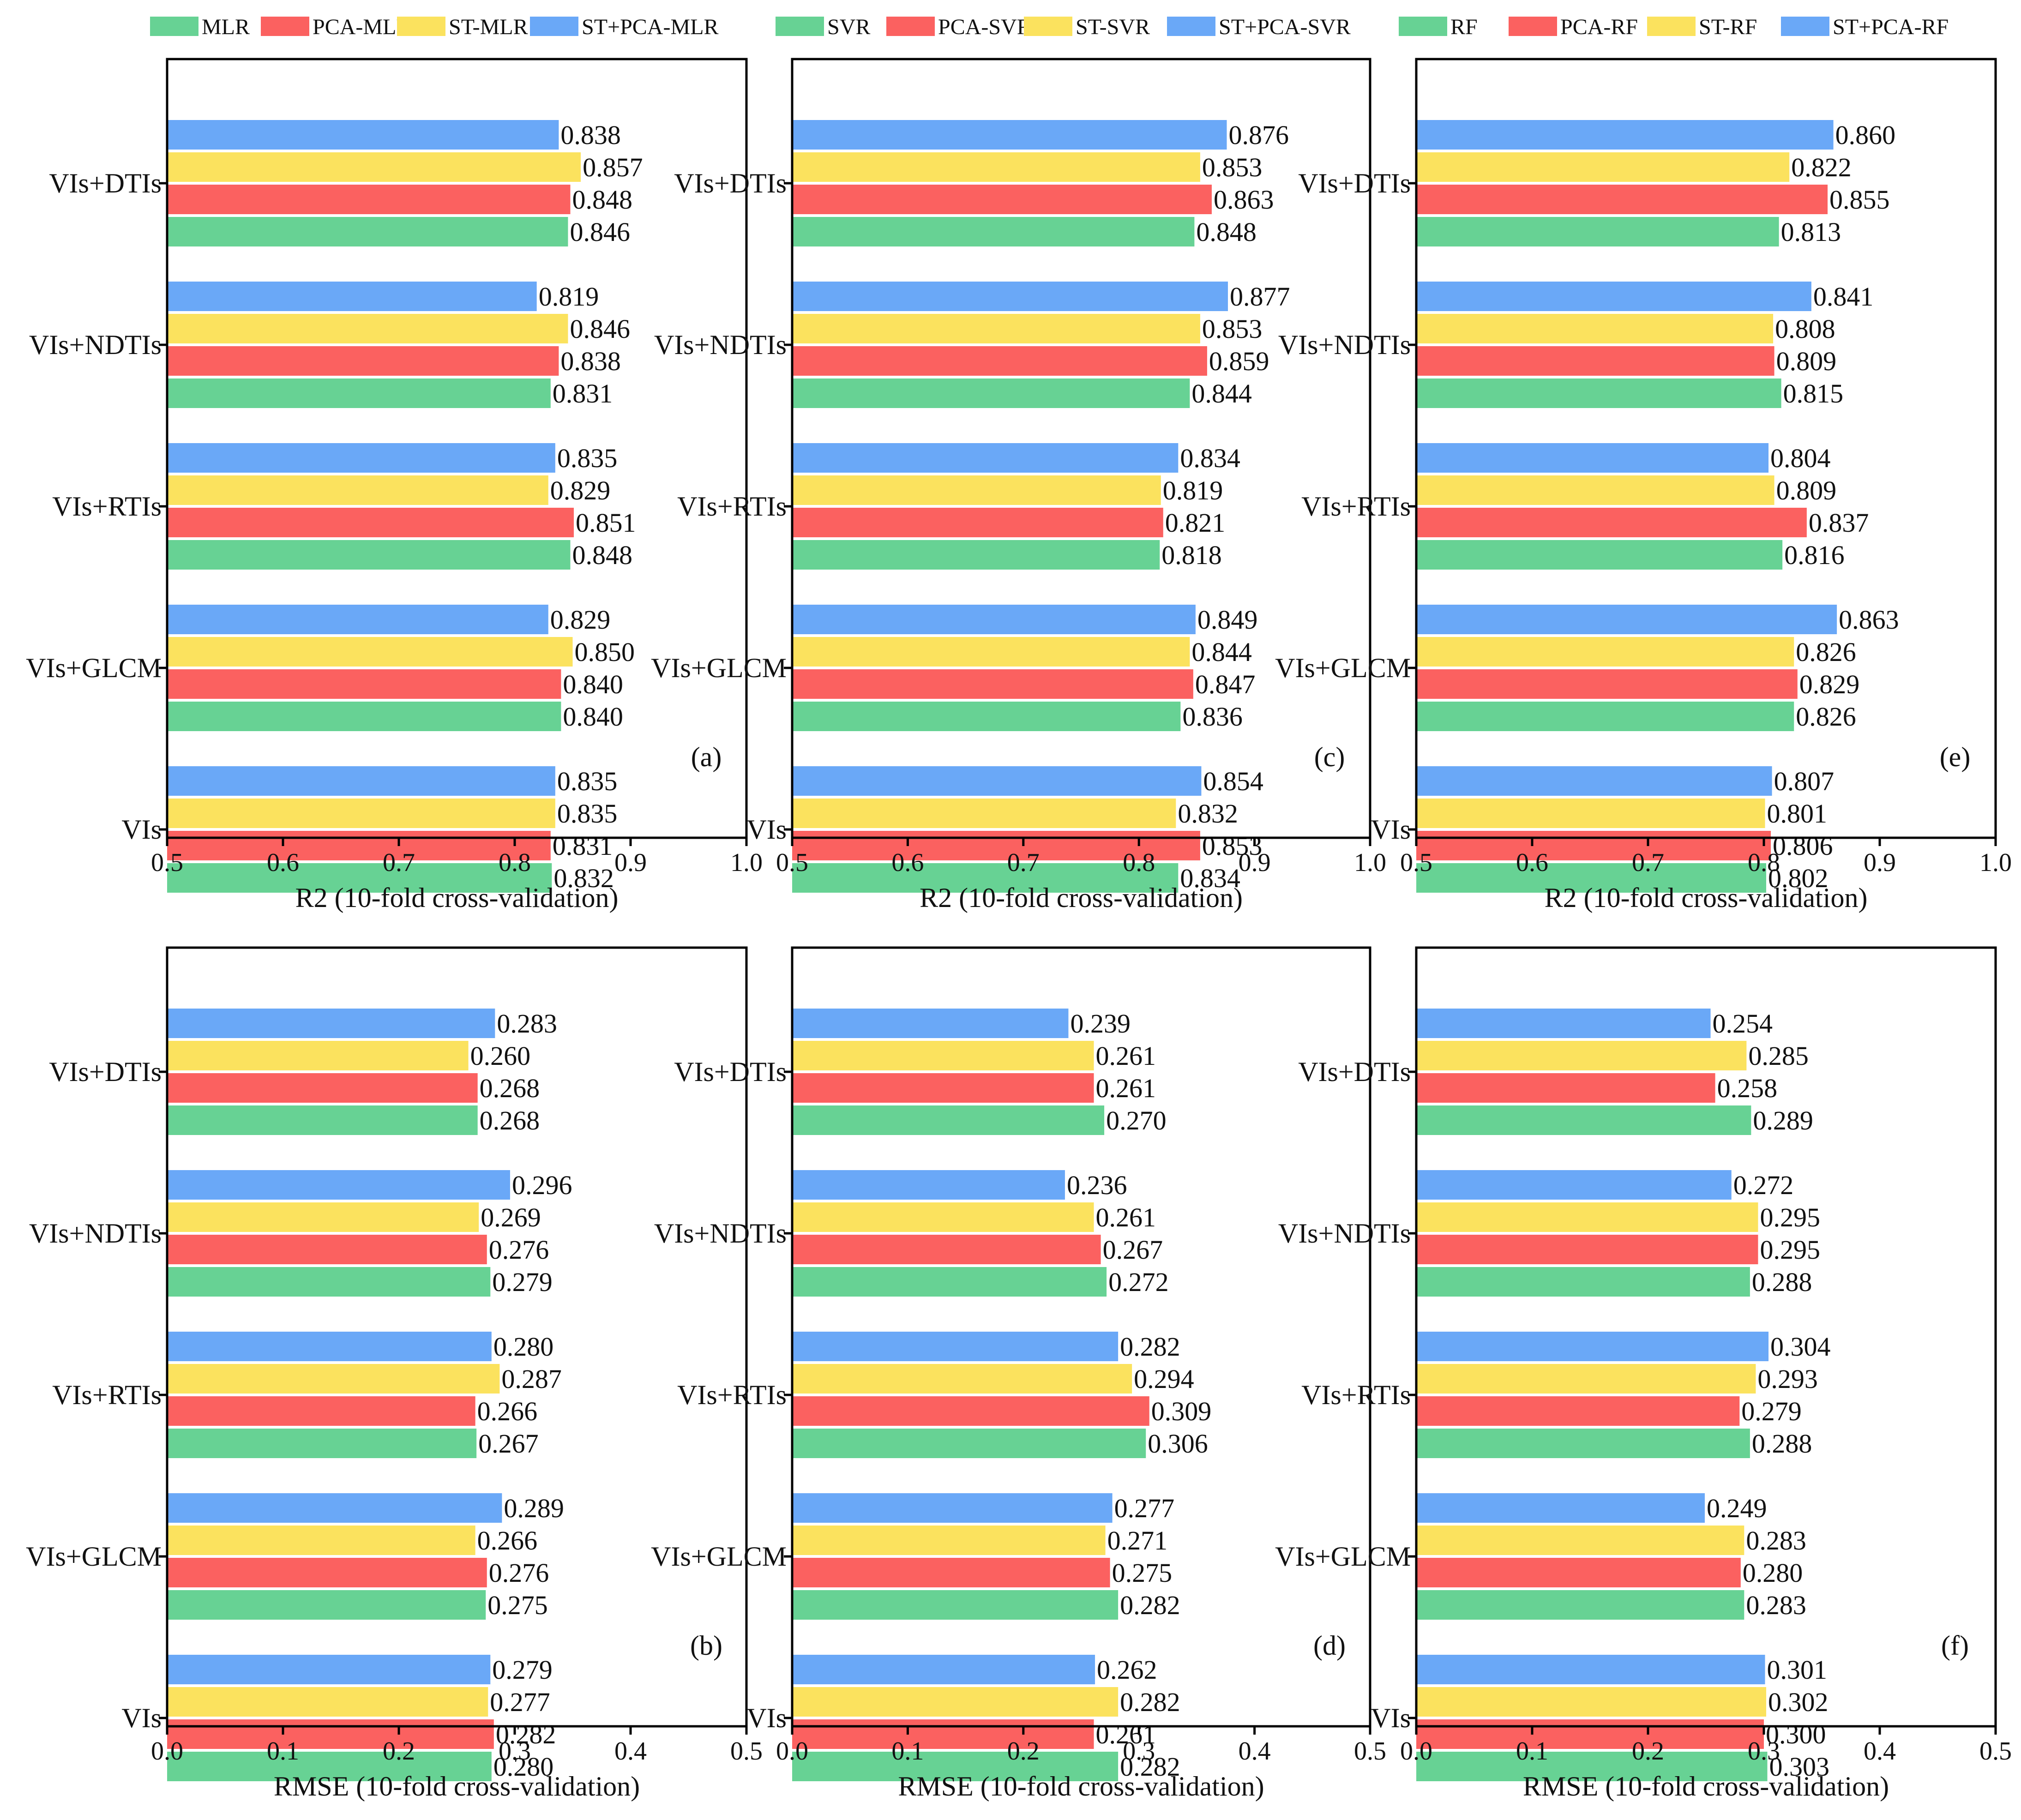  Describe the element at coordinates (105, 1072) in the screenshot. I see `category-label: VIs+DTIs` at that location.